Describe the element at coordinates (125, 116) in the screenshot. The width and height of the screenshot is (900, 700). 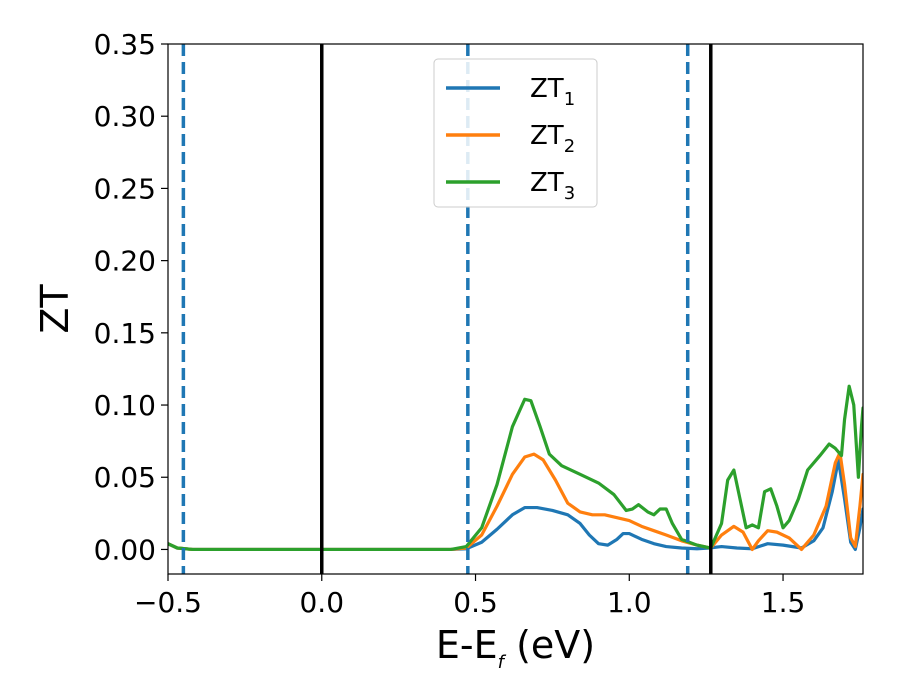
I see `y-tick-label: 0.30` at that location.